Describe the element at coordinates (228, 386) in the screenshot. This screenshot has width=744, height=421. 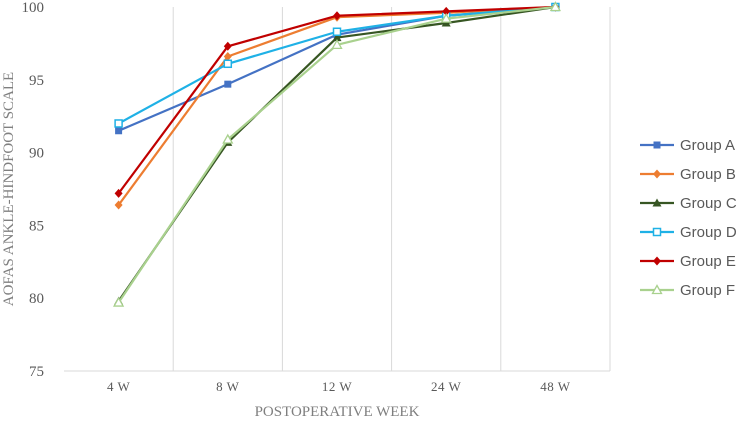
I see `x-tick-label: 8 W` at that location.